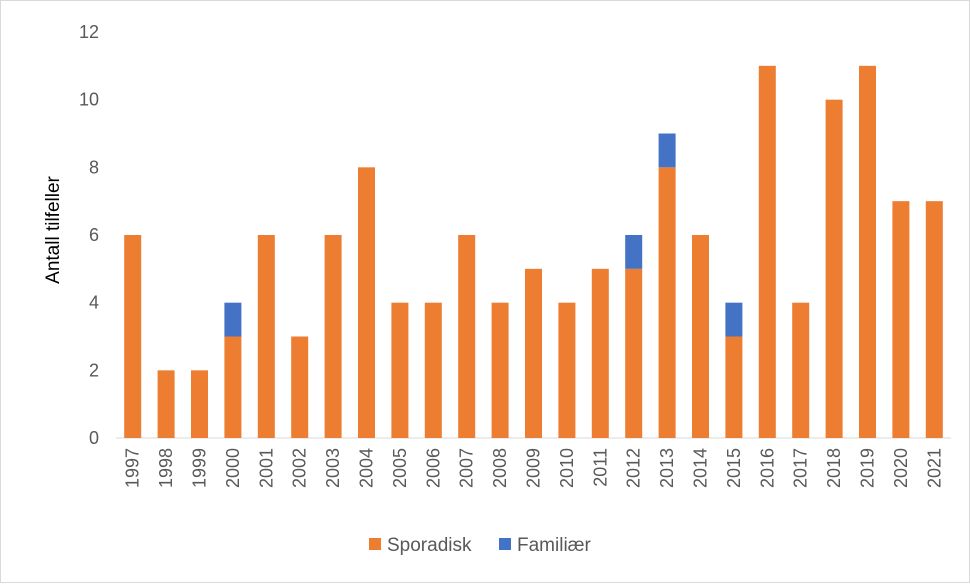  What do you see at coordinates (467, 336) in the screenshot?
I see `bar-sporadisk-2007` at bounding box center [467, 336].